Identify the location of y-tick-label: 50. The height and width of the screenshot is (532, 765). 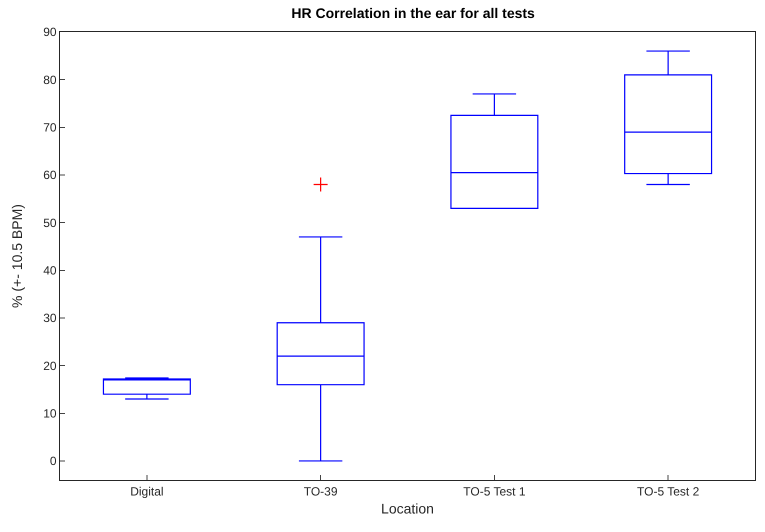
(50, 223).